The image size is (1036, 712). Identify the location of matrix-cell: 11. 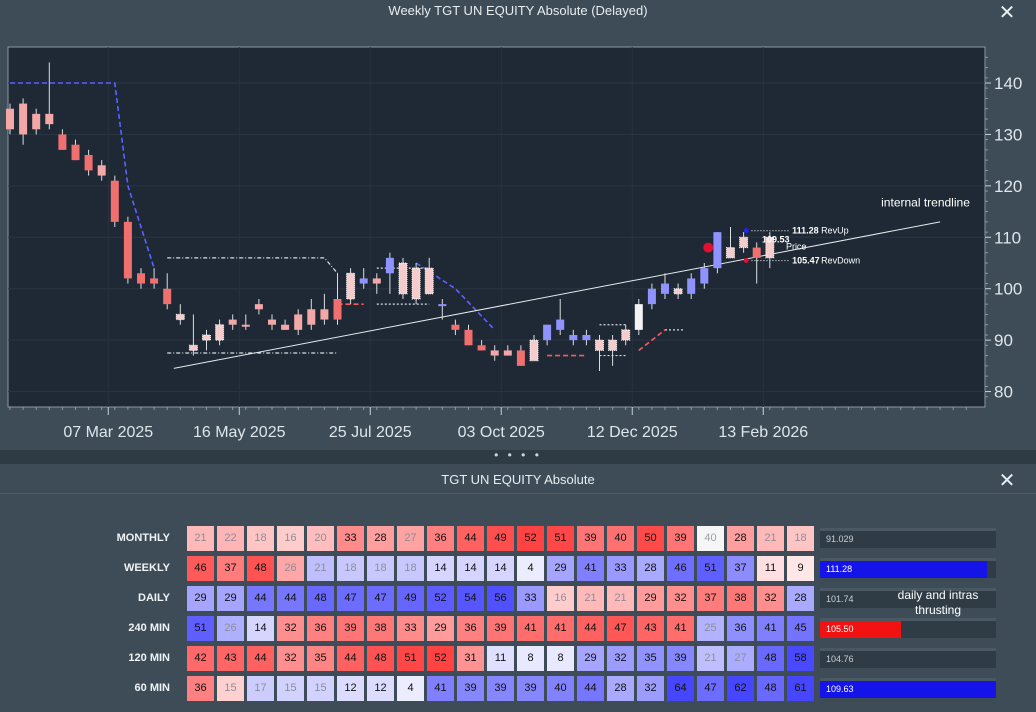
(500, 658).